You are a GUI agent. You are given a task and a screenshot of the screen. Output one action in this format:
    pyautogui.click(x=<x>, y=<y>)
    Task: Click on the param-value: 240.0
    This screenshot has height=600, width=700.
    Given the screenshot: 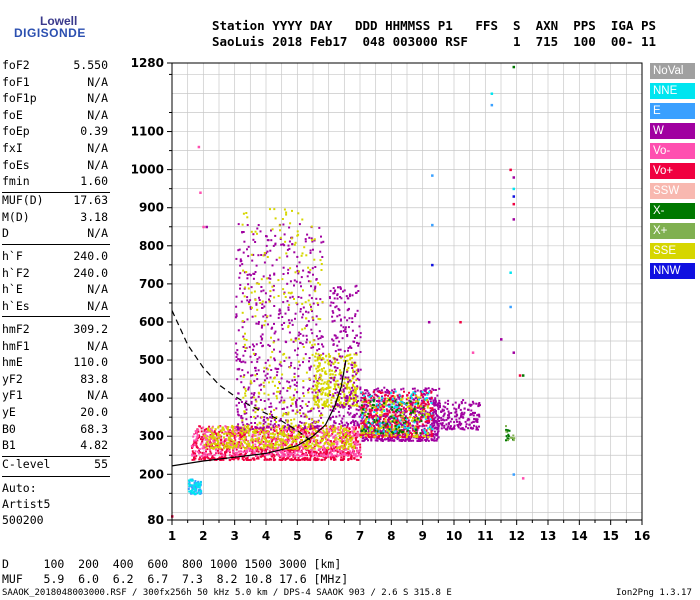 What is the action you would take?
    pyautogui.click(x=90, y=256)
    